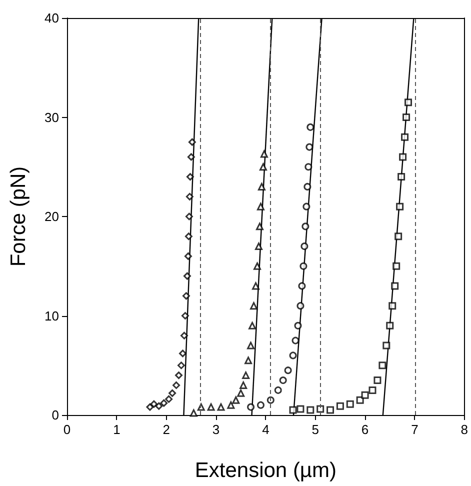 Image resolution: width=471 pixels, height=486 pixels. What do you see at coordinates (51, 117) in the screenshot?
I see `y-tick-label: 30` at bounding box center [51, 117].